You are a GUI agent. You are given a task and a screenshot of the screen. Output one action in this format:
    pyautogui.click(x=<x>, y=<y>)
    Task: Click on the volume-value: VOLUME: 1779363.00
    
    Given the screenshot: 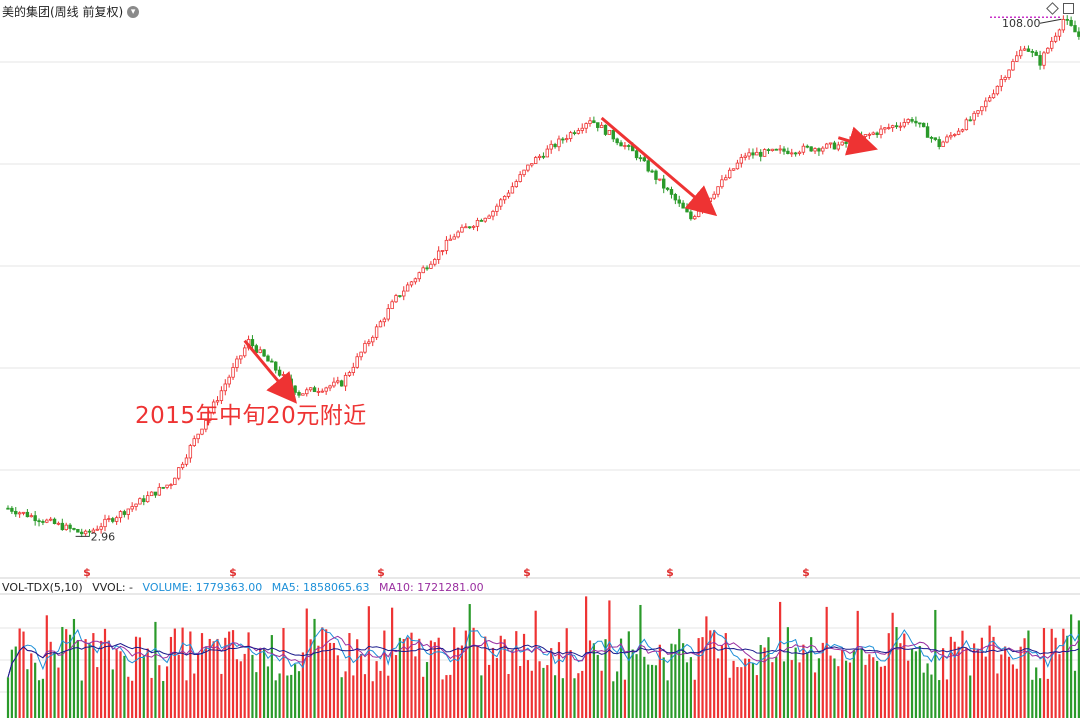 What is the action you would take?
    pyautogui.click(x=202, y=587)
    